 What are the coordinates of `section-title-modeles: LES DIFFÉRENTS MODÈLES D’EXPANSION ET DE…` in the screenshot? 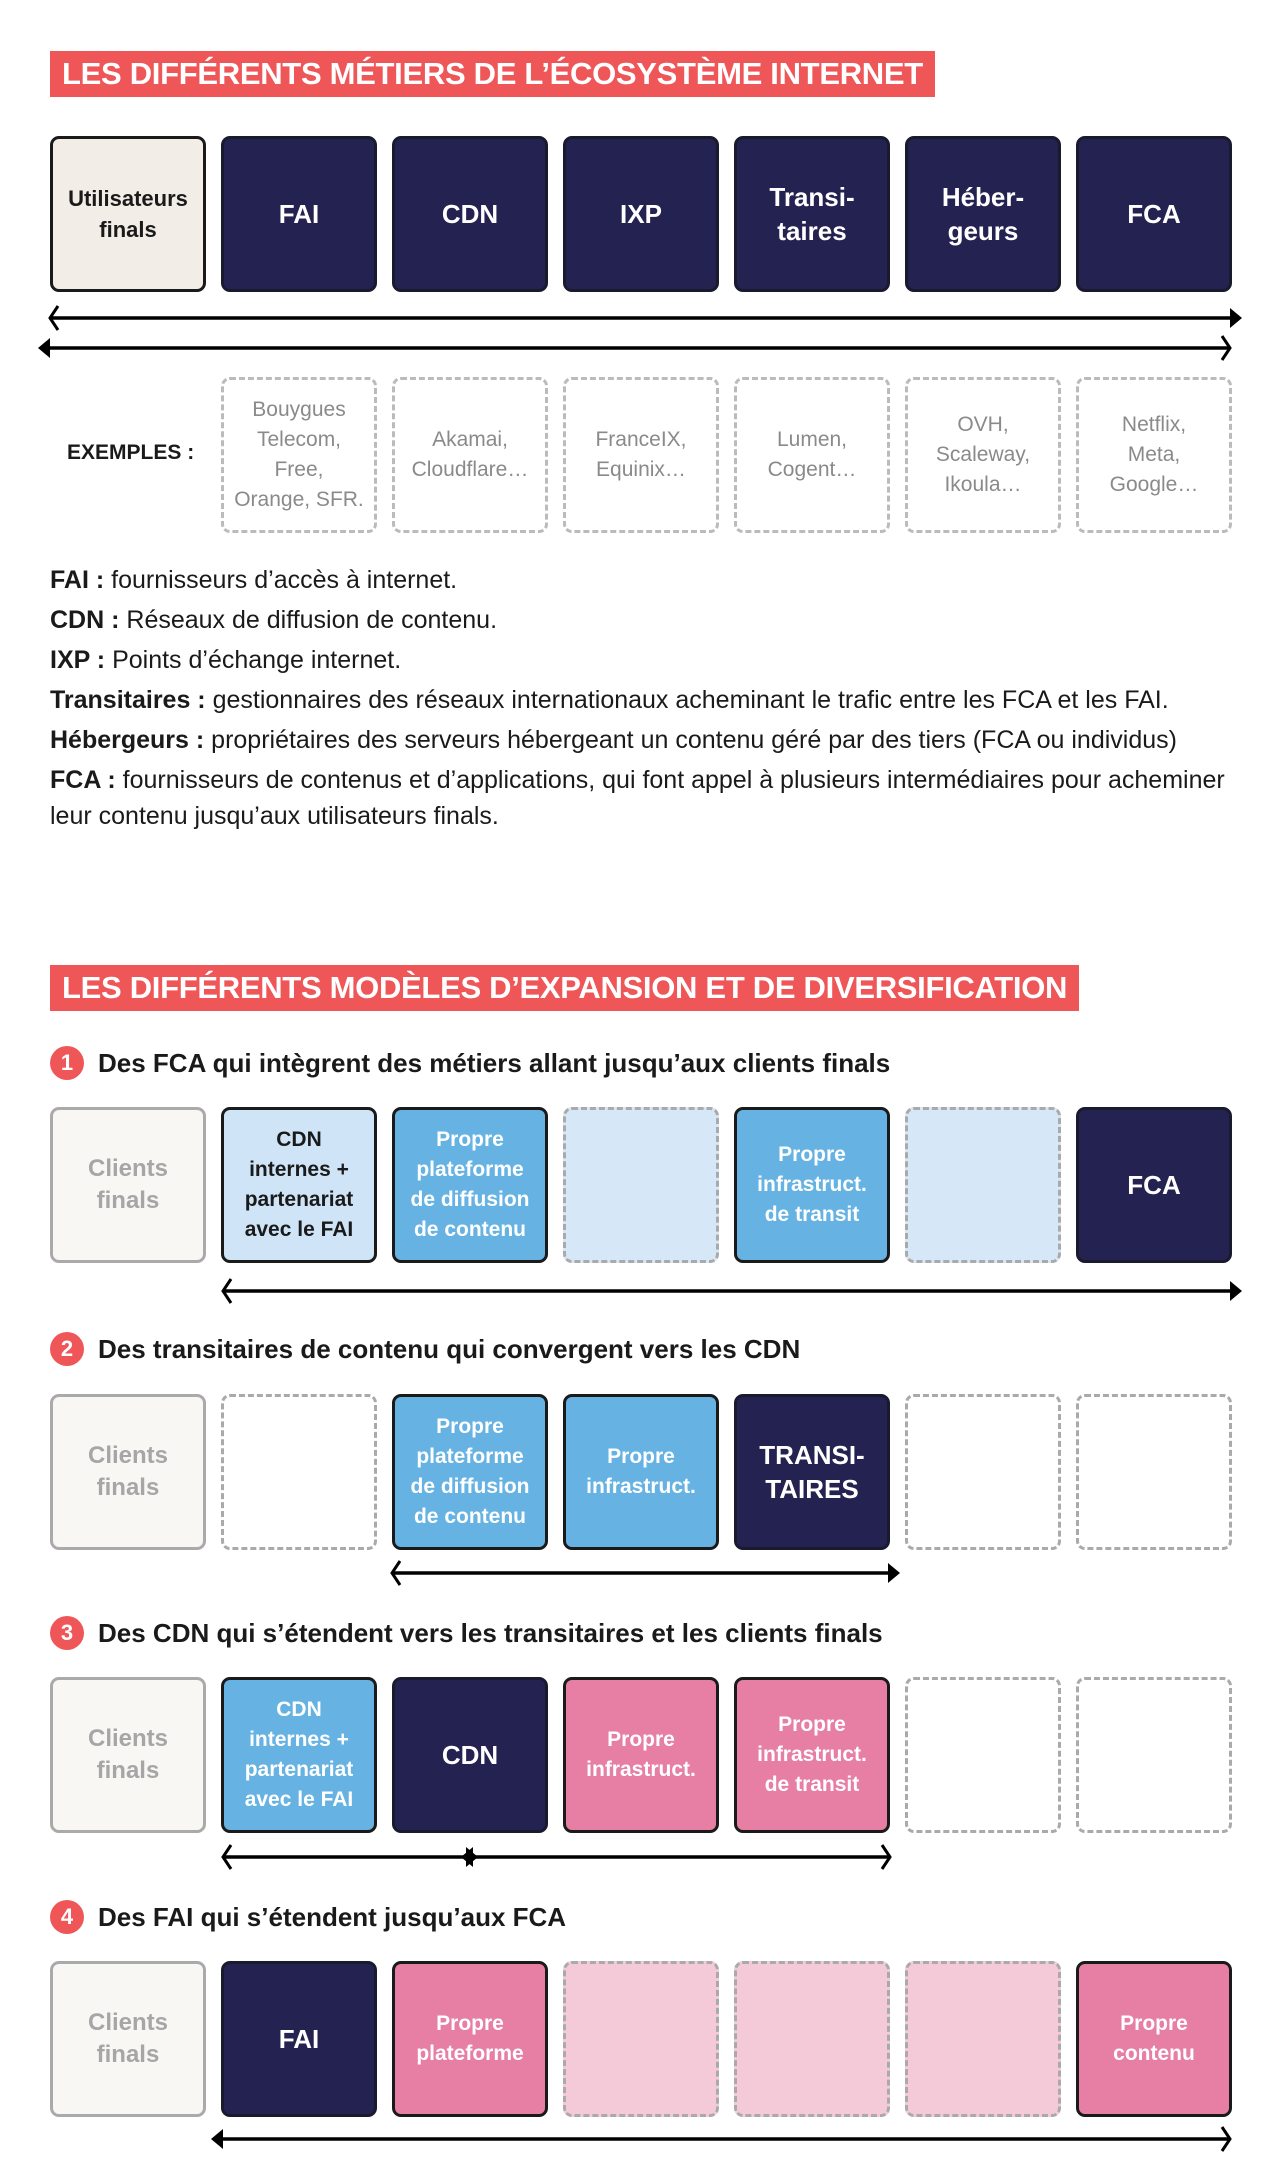 It's located at (565, 988).